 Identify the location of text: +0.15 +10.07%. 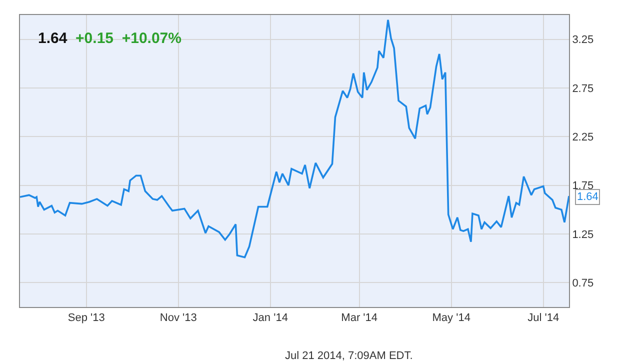
(129, 38).